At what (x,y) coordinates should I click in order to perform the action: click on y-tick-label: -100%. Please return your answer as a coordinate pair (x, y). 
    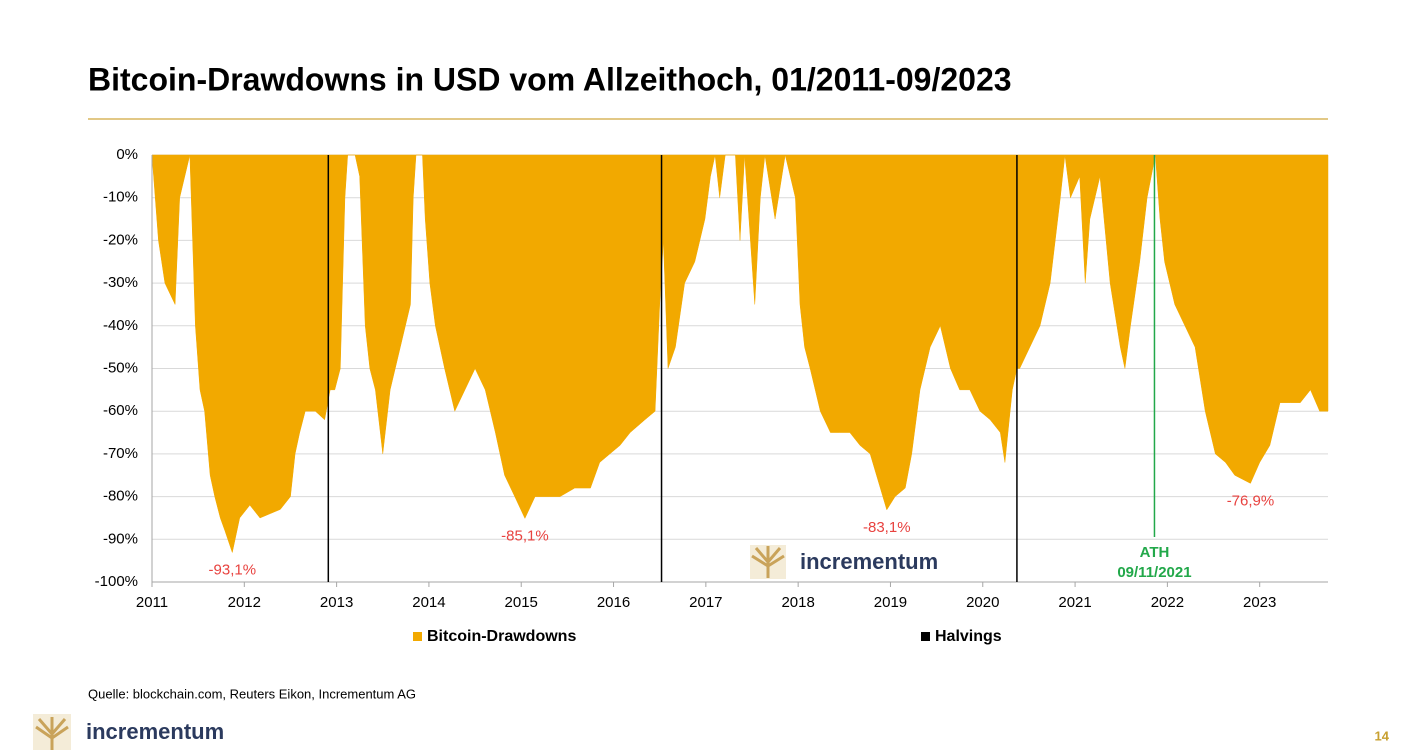
    Looking at the image, I should click on (116, 581).